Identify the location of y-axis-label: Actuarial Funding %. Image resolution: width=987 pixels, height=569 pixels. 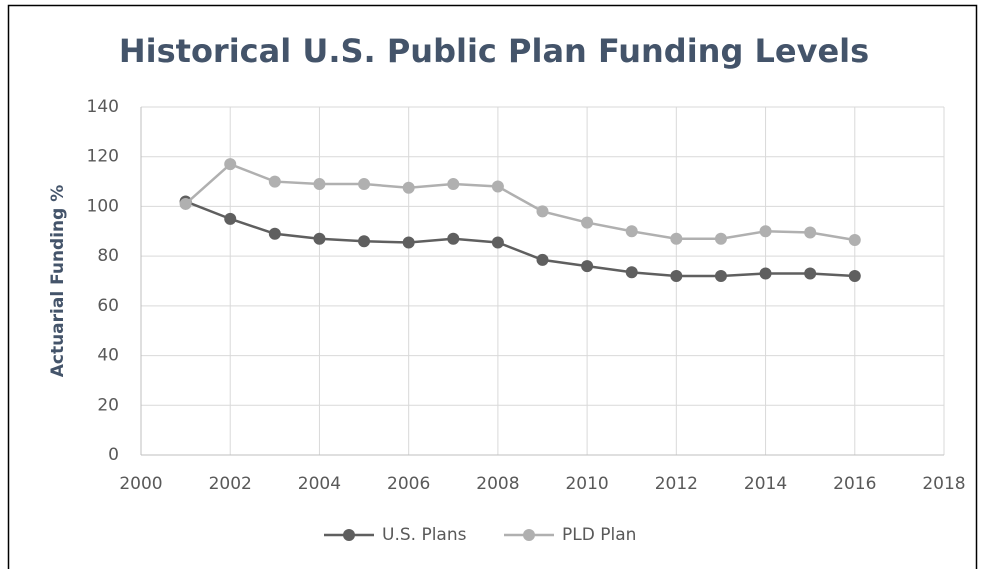
(58, 281).